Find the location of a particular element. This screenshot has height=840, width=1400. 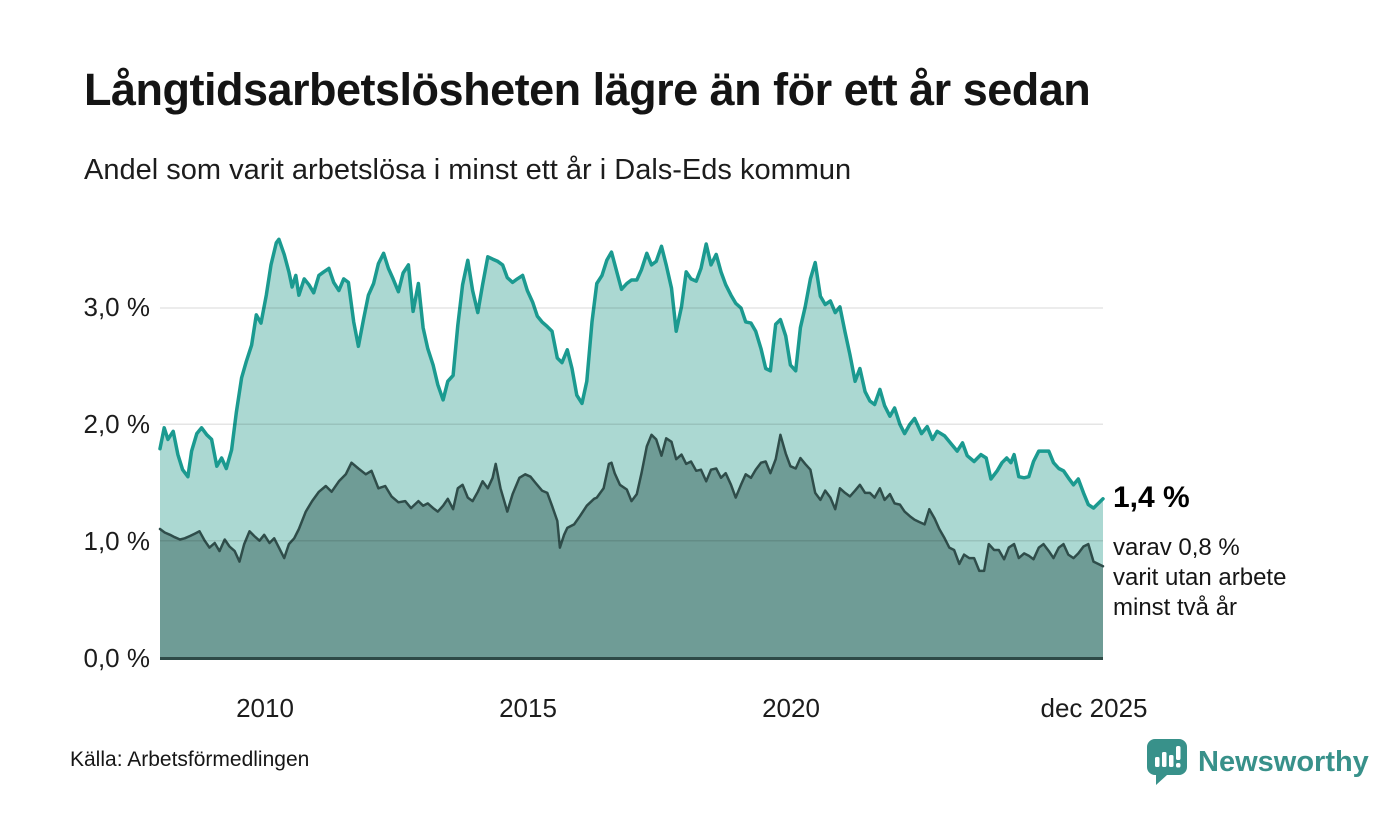

x-axis-tick-dec-2025: dec 2025 is located at coordinates (1094, 708).